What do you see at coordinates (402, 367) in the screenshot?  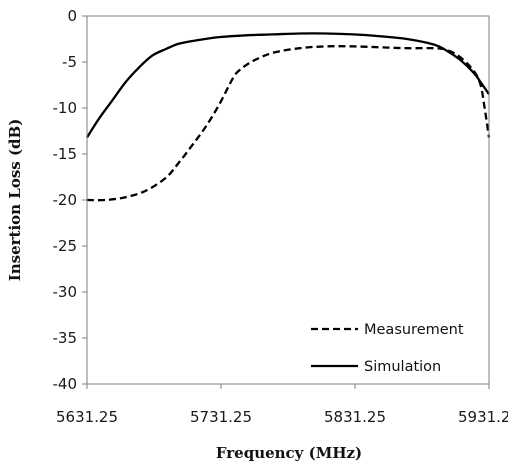 I see `legend-label-simulation: Simulation` at bounding box center [402, 367].